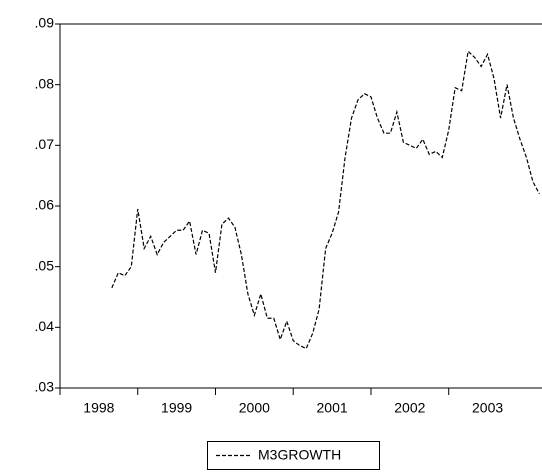 The height and width of the screenshot is (474, 542). I want to click on x-tick-label: 2000, so click(254, 408).